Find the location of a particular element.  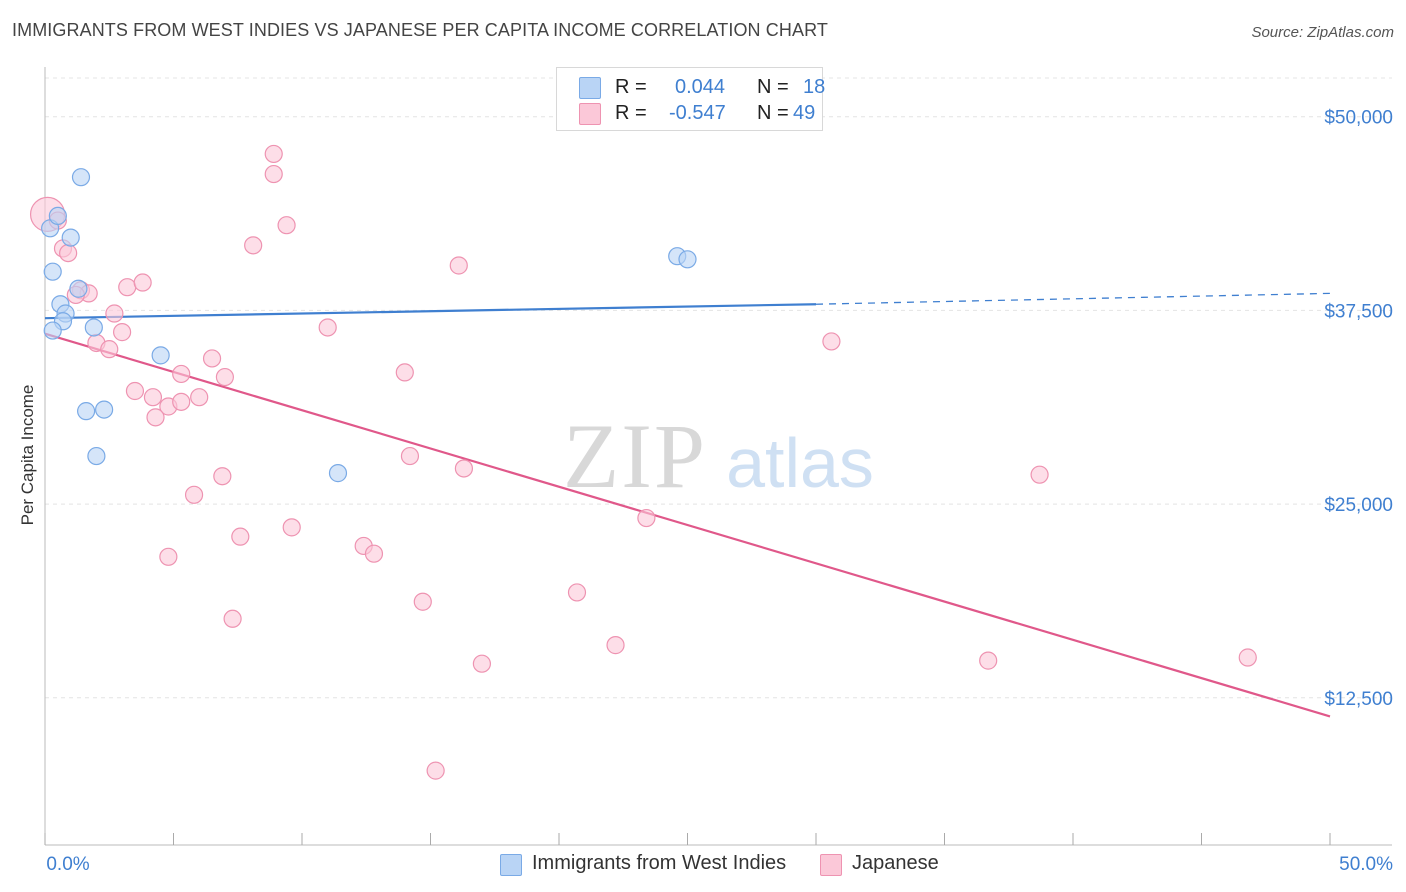

bottom-legend-label: Immigrants from West Indies is located at coordinates (659, 863).